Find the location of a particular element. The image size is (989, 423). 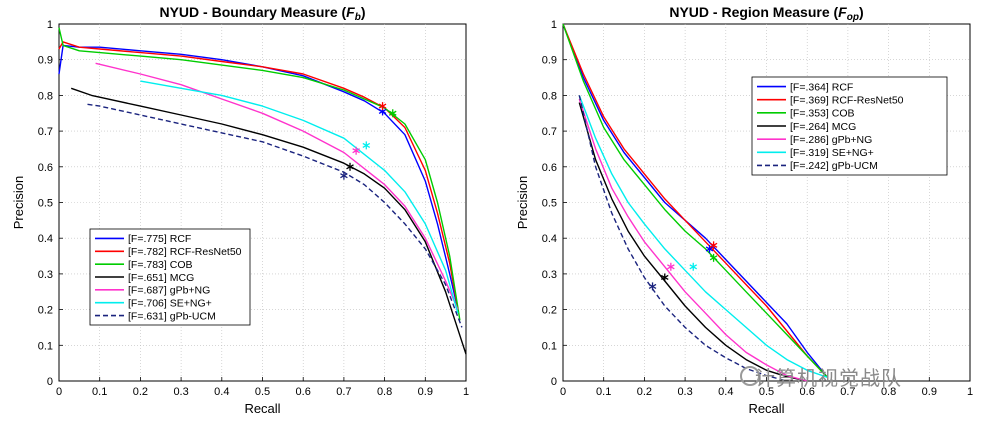

legend-entry-6: [F=.706] SE+NG+ is located at coordinates (170, 304).